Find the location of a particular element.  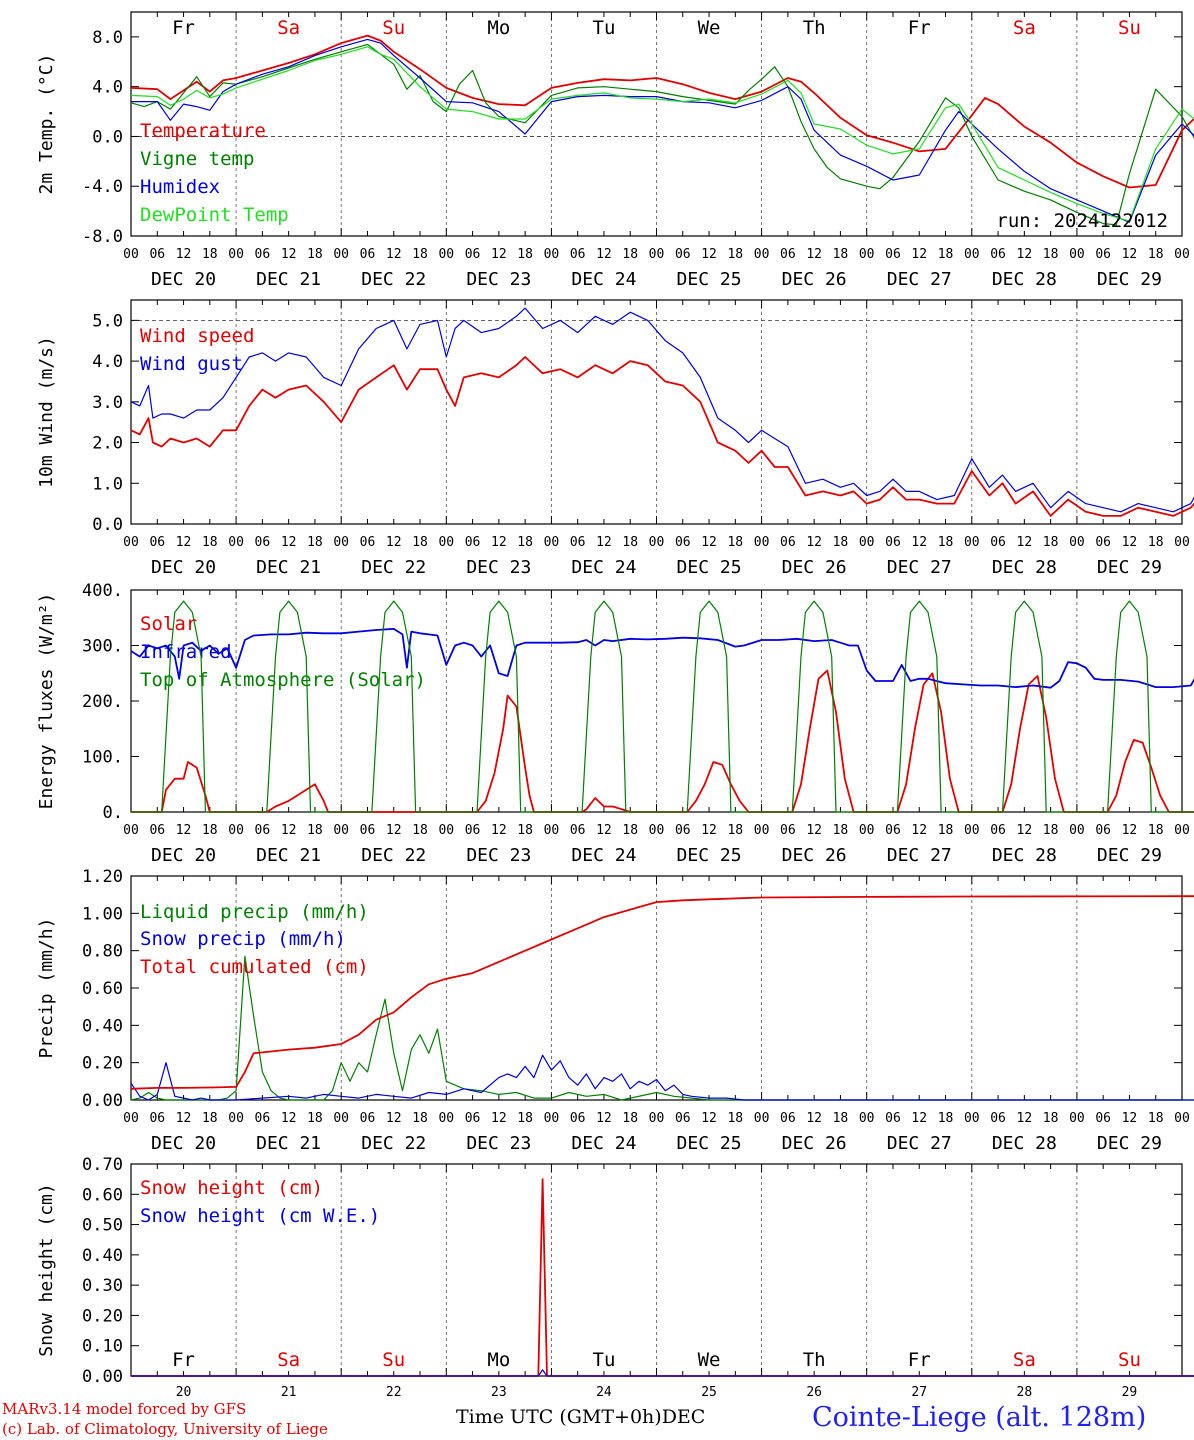

y-tick-label: 0.70 is located at coordinates (102, 1165).